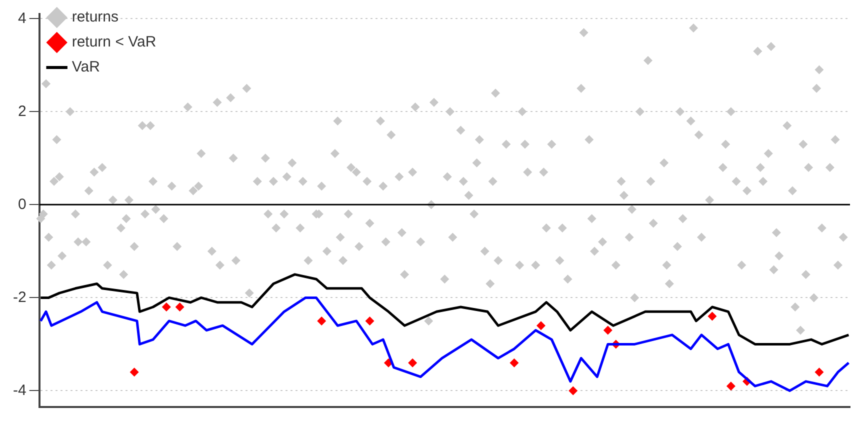 This screenshot has height=421, width=862. What do you see at coordinates (114, 42) in the screenshot?
I see `legend-label: return < VaR` at bounding box center [114, 42].